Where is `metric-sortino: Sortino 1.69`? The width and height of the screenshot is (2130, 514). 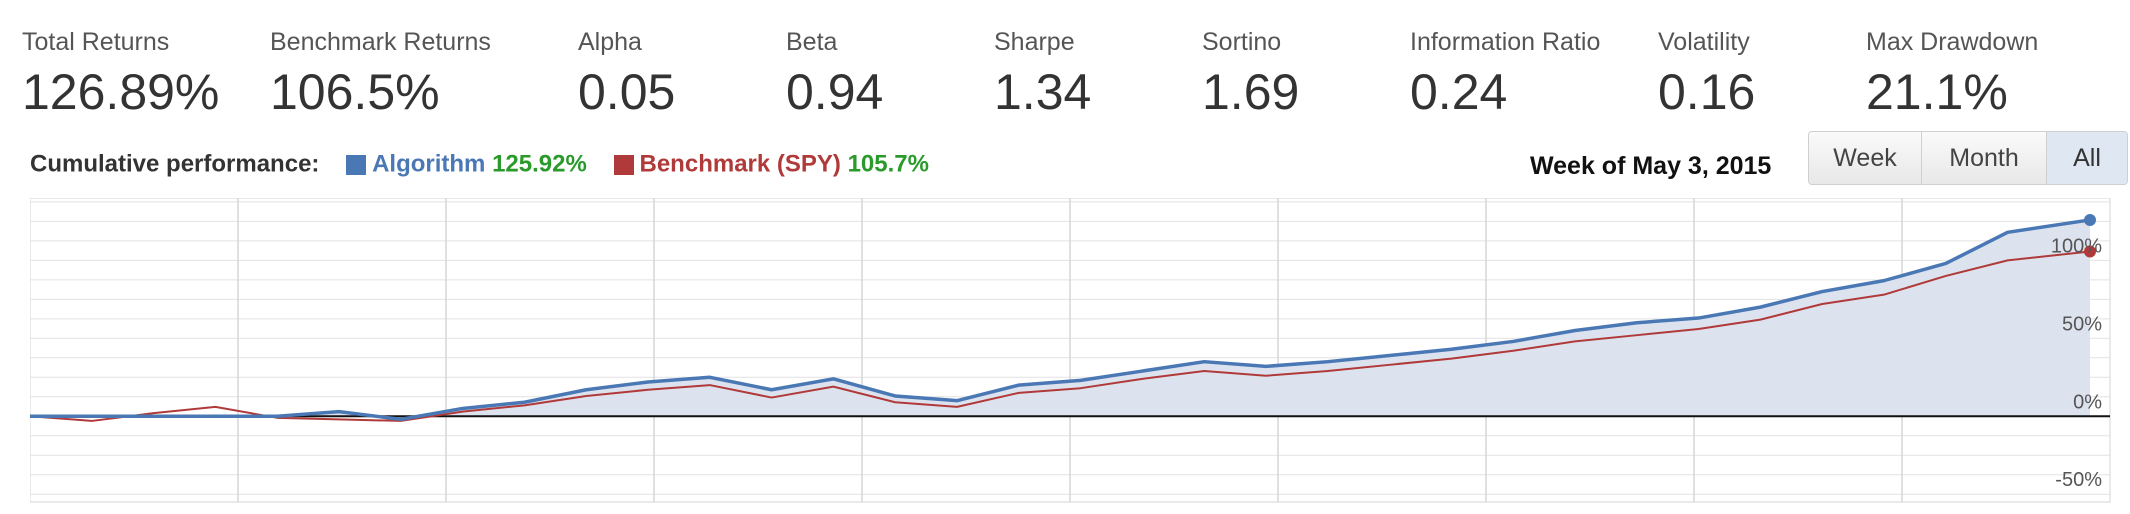 metric-sortino: Sortino 1.69 is located at coordinates (1250, 74).